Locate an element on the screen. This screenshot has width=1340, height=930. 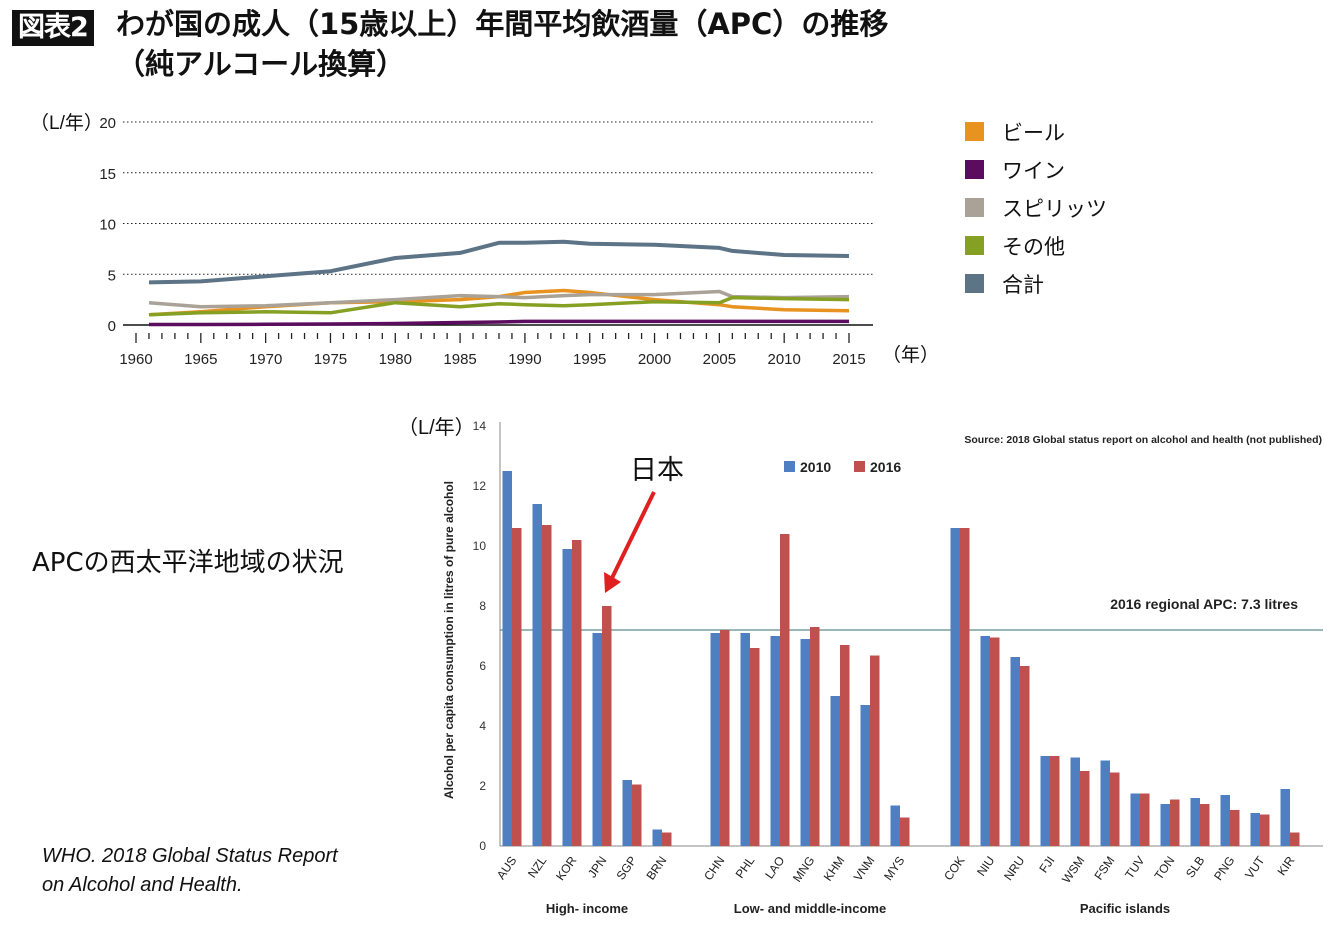
bar-VUT-2016 is located at coordinates (1265, 830).